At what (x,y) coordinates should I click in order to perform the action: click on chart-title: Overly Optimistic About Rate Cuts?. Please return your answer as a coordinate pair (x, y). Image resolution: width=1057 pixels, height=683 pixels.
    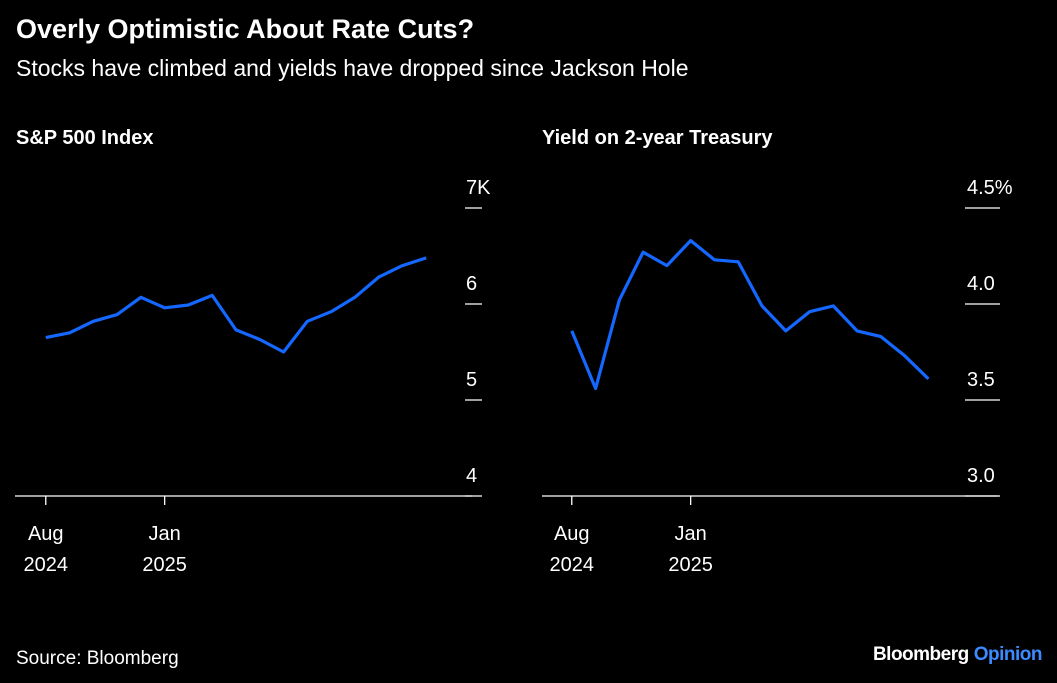
    Looking at the image, I should click on (245, 29).